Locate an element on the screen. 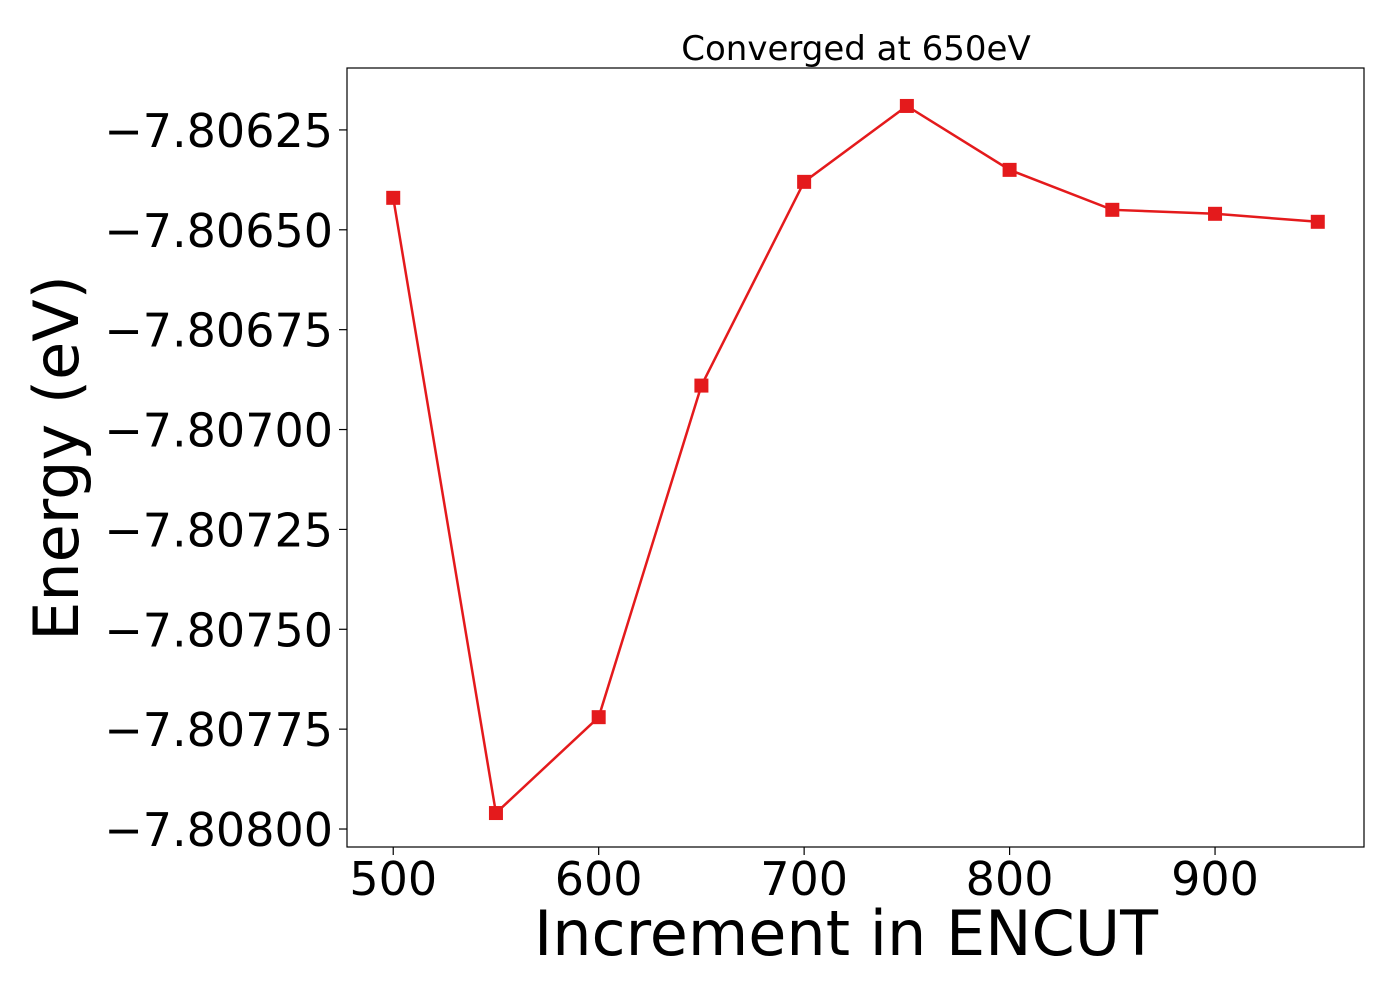 Image resolution: width=1400 pixels, height=1000 pixels. y-tick-label: −7.80675 is located at coordinates (218, 331).